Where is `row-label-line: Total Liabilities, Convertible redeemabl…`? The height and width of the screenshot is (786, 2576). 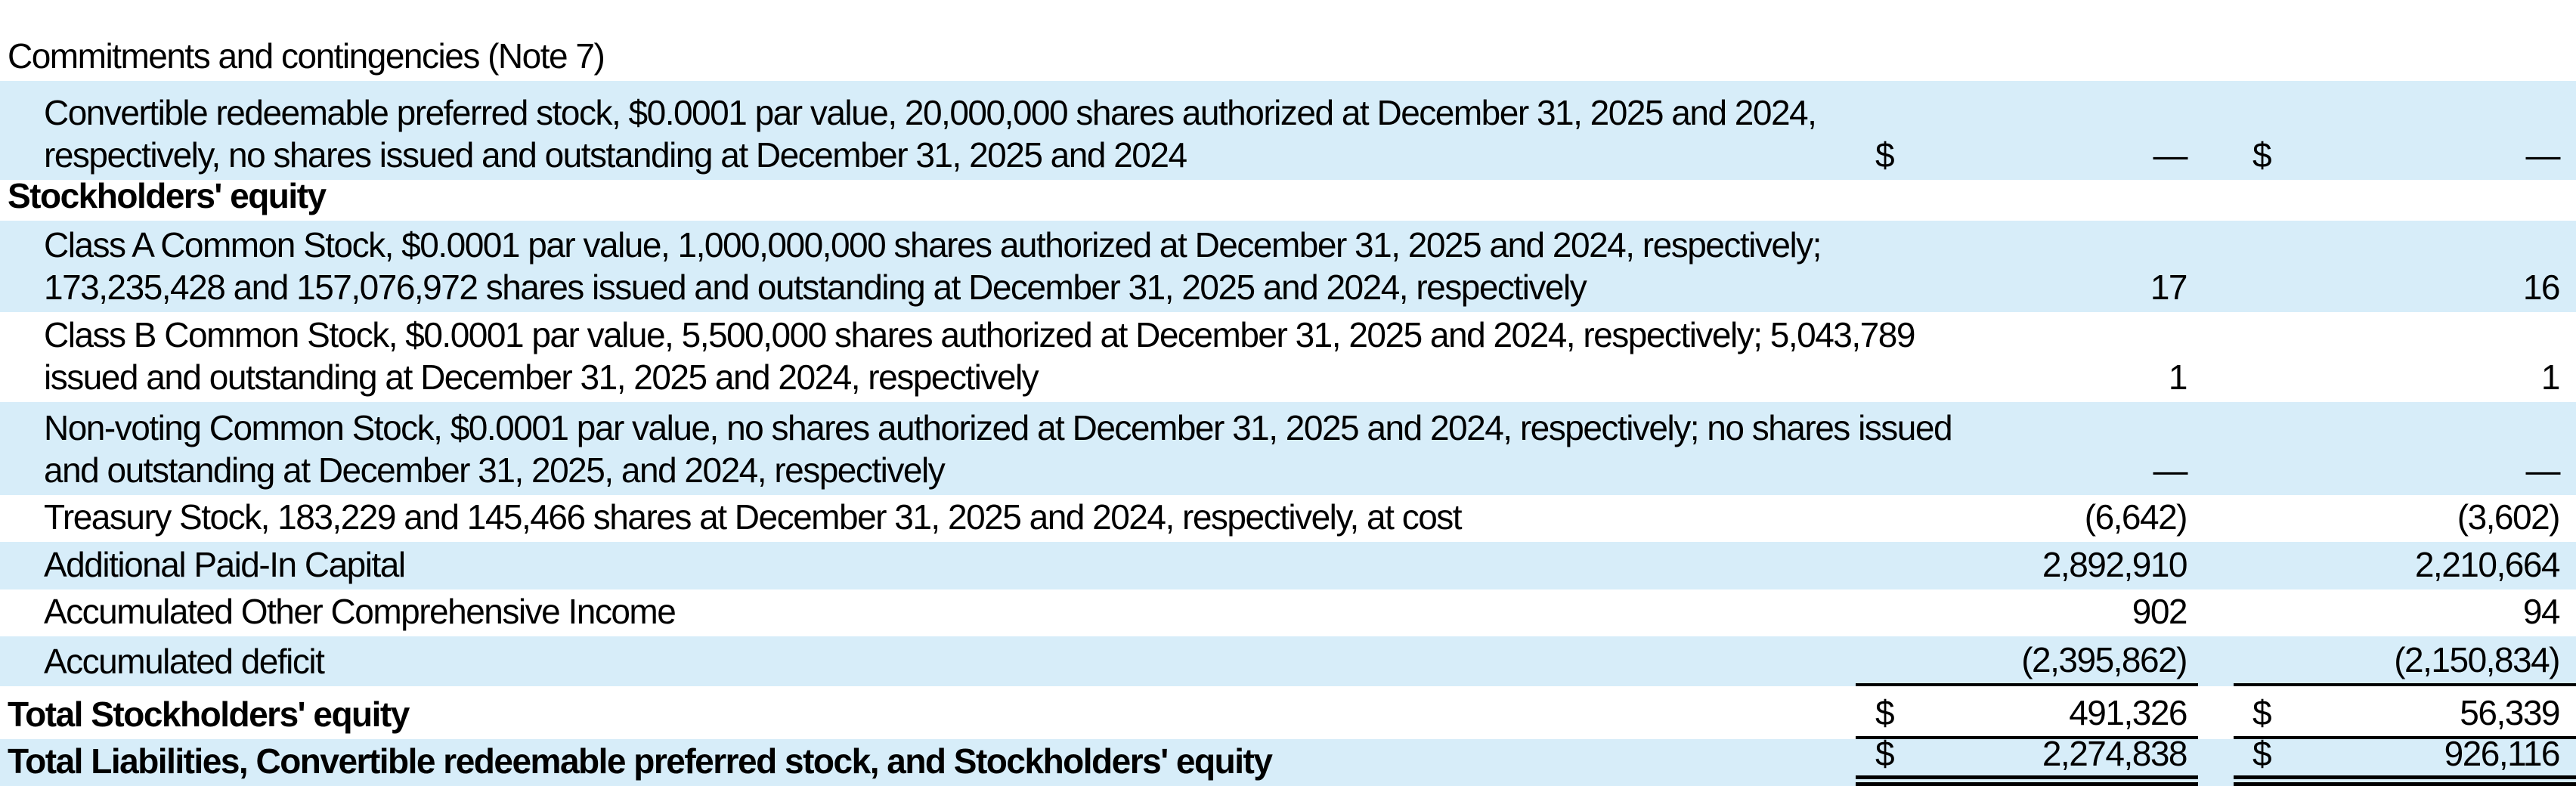 row-label-line: Total Liabilities, Convertible redeemabl… is located at coordinates (640, 761).